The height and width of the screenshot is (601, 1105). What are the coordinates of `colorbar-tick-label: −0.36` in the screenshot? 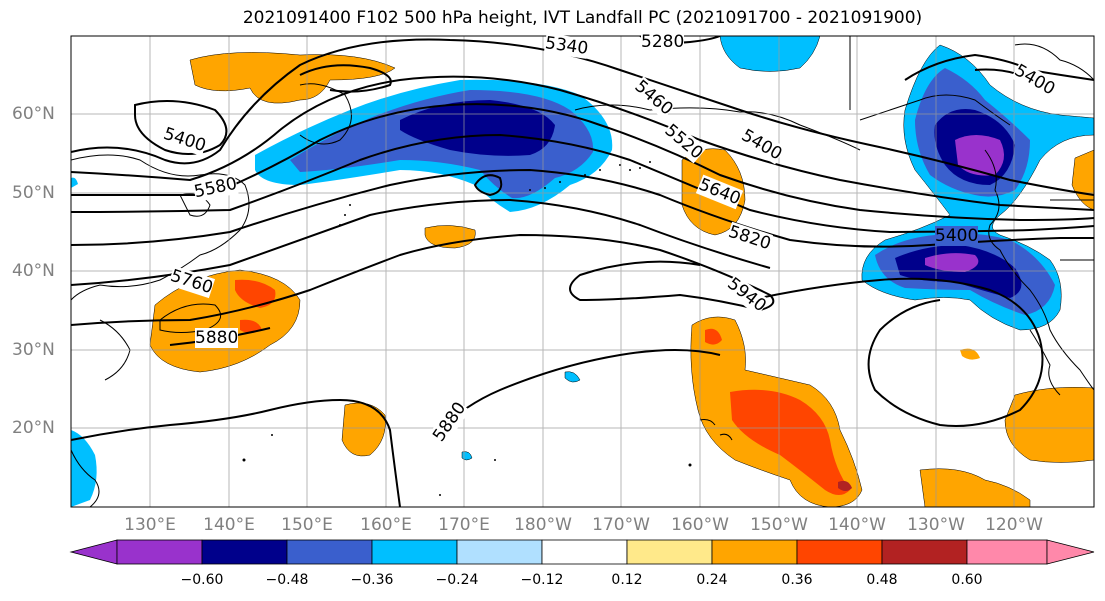 It's located at (372, 580).